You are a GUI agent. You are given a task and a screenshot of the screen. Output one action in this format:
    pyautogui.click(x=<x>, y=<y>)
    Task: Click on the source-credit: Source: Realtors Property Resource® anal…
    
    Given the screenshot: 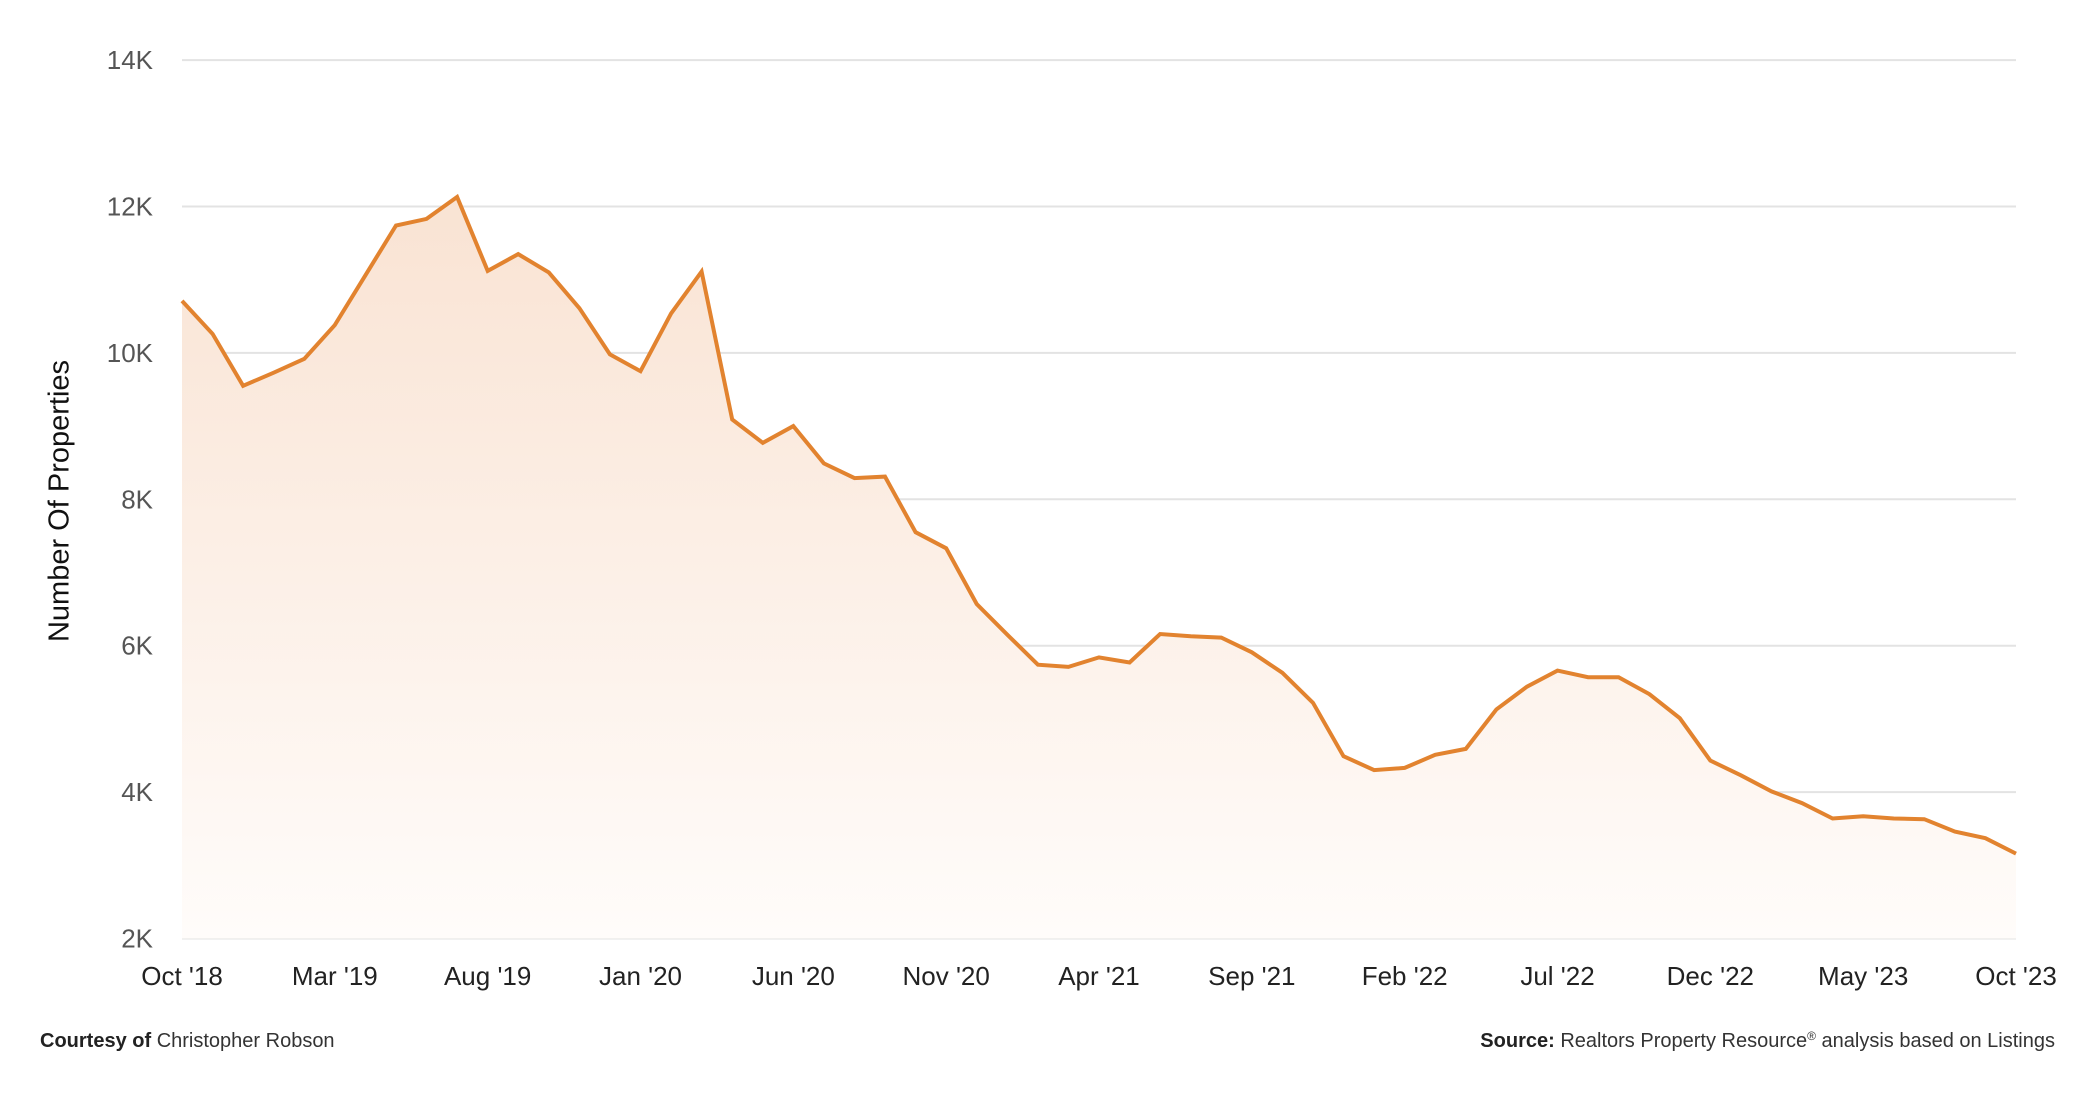 What is the action you would take?
    pyautogui.click(x=1767, y=1041)
    